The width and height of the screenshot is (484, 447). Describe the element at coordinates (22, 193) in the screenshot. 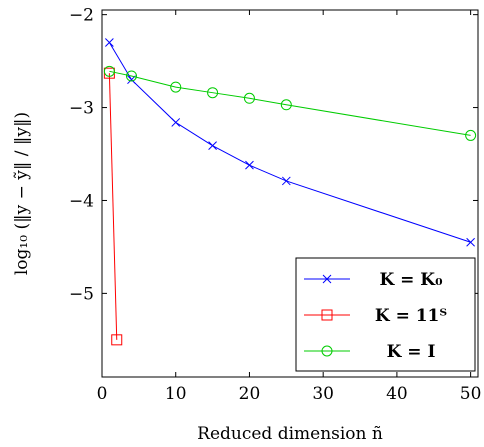

I see `y-axis-label: log₁₀ (‖y − ỹ‖ / ‖y‖)` at that location.